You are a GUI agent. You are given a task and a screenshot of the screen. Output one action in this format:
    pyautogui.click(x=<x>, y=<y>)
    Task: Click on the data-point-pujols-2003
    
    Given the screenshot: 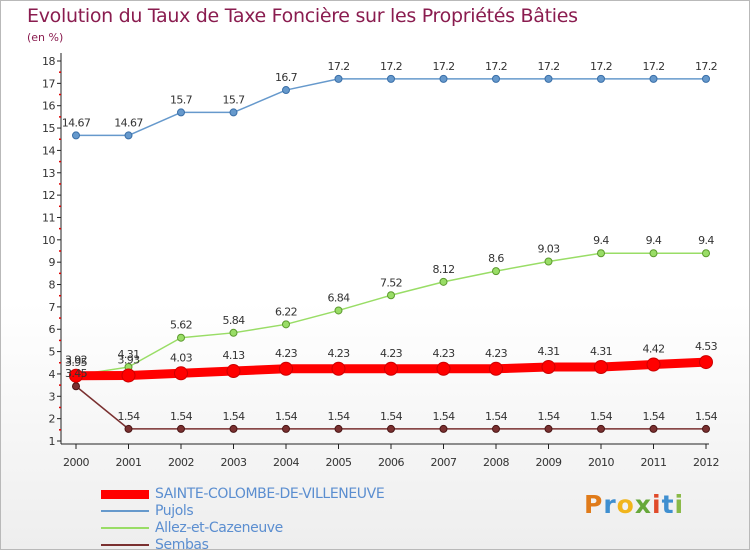 What is the action you would take?
    pyautogui.click(x=233, y=112)
    